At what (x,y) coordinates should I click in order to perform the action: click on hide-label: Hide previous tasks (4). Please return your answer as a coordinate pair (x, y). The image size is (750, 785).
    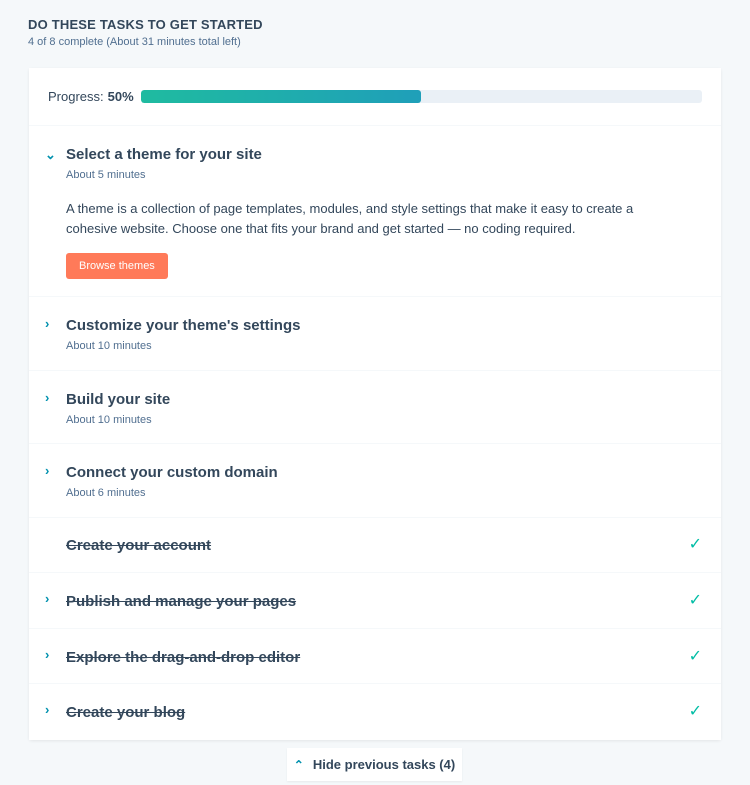
    Looking at the image, I should click on (384, 764).